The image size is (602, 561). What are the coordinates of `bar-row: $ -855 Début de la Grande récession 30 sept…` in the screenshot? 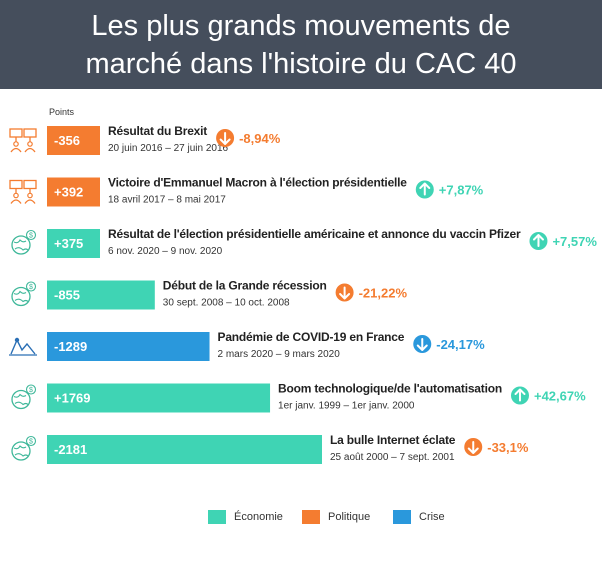 It's located at (209, 294).